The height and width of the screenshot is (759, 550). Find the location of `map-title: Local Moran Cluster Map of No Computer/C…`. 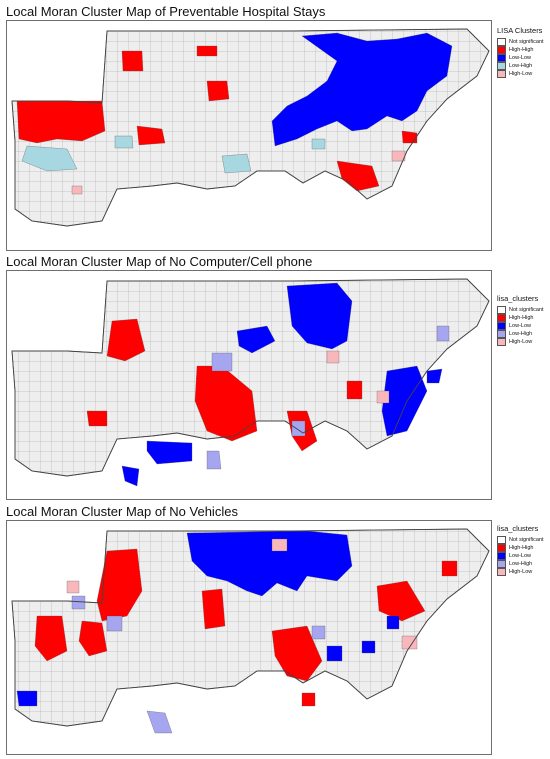

map-title: Local Moran Cluster Map of No Computer/C… is located at coordinates (159, 261).